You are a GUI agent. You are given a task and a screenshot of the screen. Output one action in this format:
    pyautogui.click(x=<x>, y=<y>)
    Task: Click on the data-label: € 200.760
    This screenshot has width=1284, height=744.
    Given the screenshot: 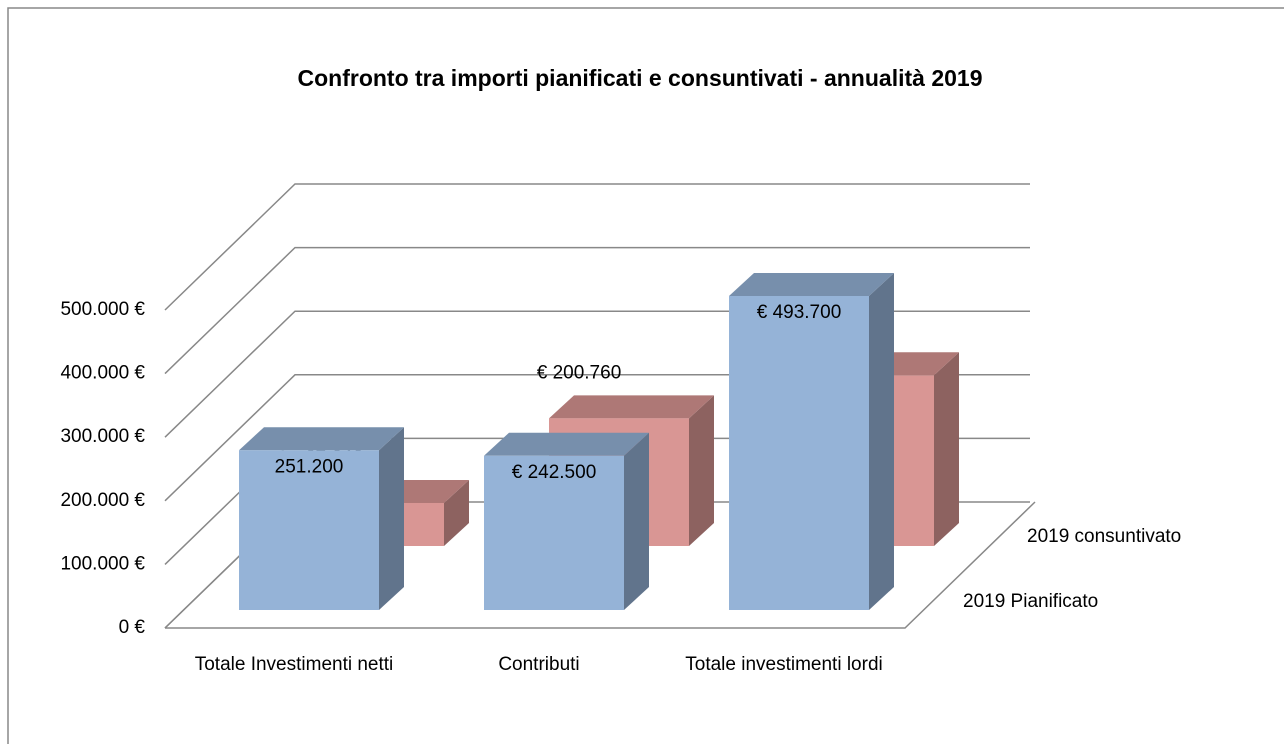 What is the action you would take?
    pyautogui.click(x=579, y=372)
    